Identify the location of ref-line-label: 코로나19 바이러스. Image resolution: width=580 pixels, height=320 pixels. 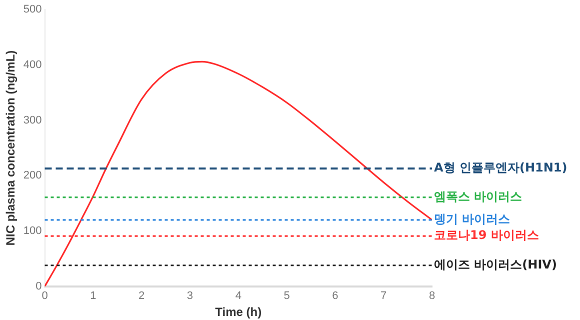
(486, 235).